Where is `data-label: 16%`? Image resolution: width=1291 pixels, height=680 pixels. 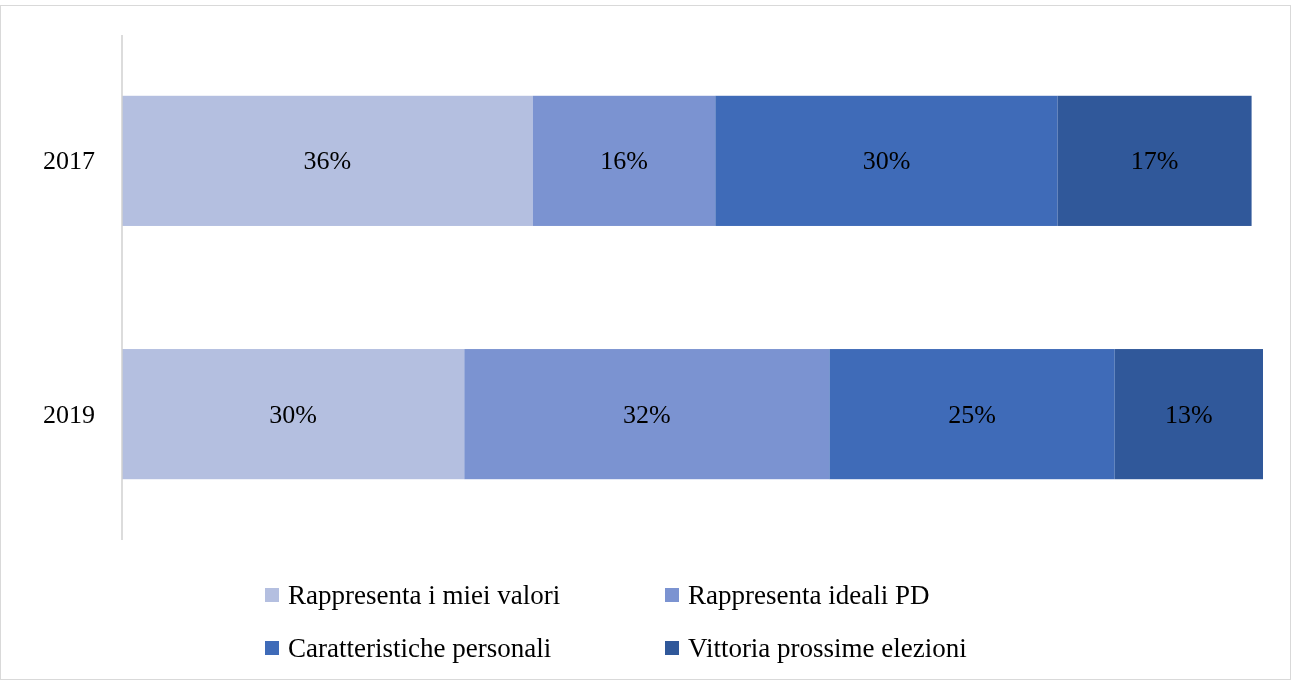 data-label: 16% is located at coordinates (624, 161).